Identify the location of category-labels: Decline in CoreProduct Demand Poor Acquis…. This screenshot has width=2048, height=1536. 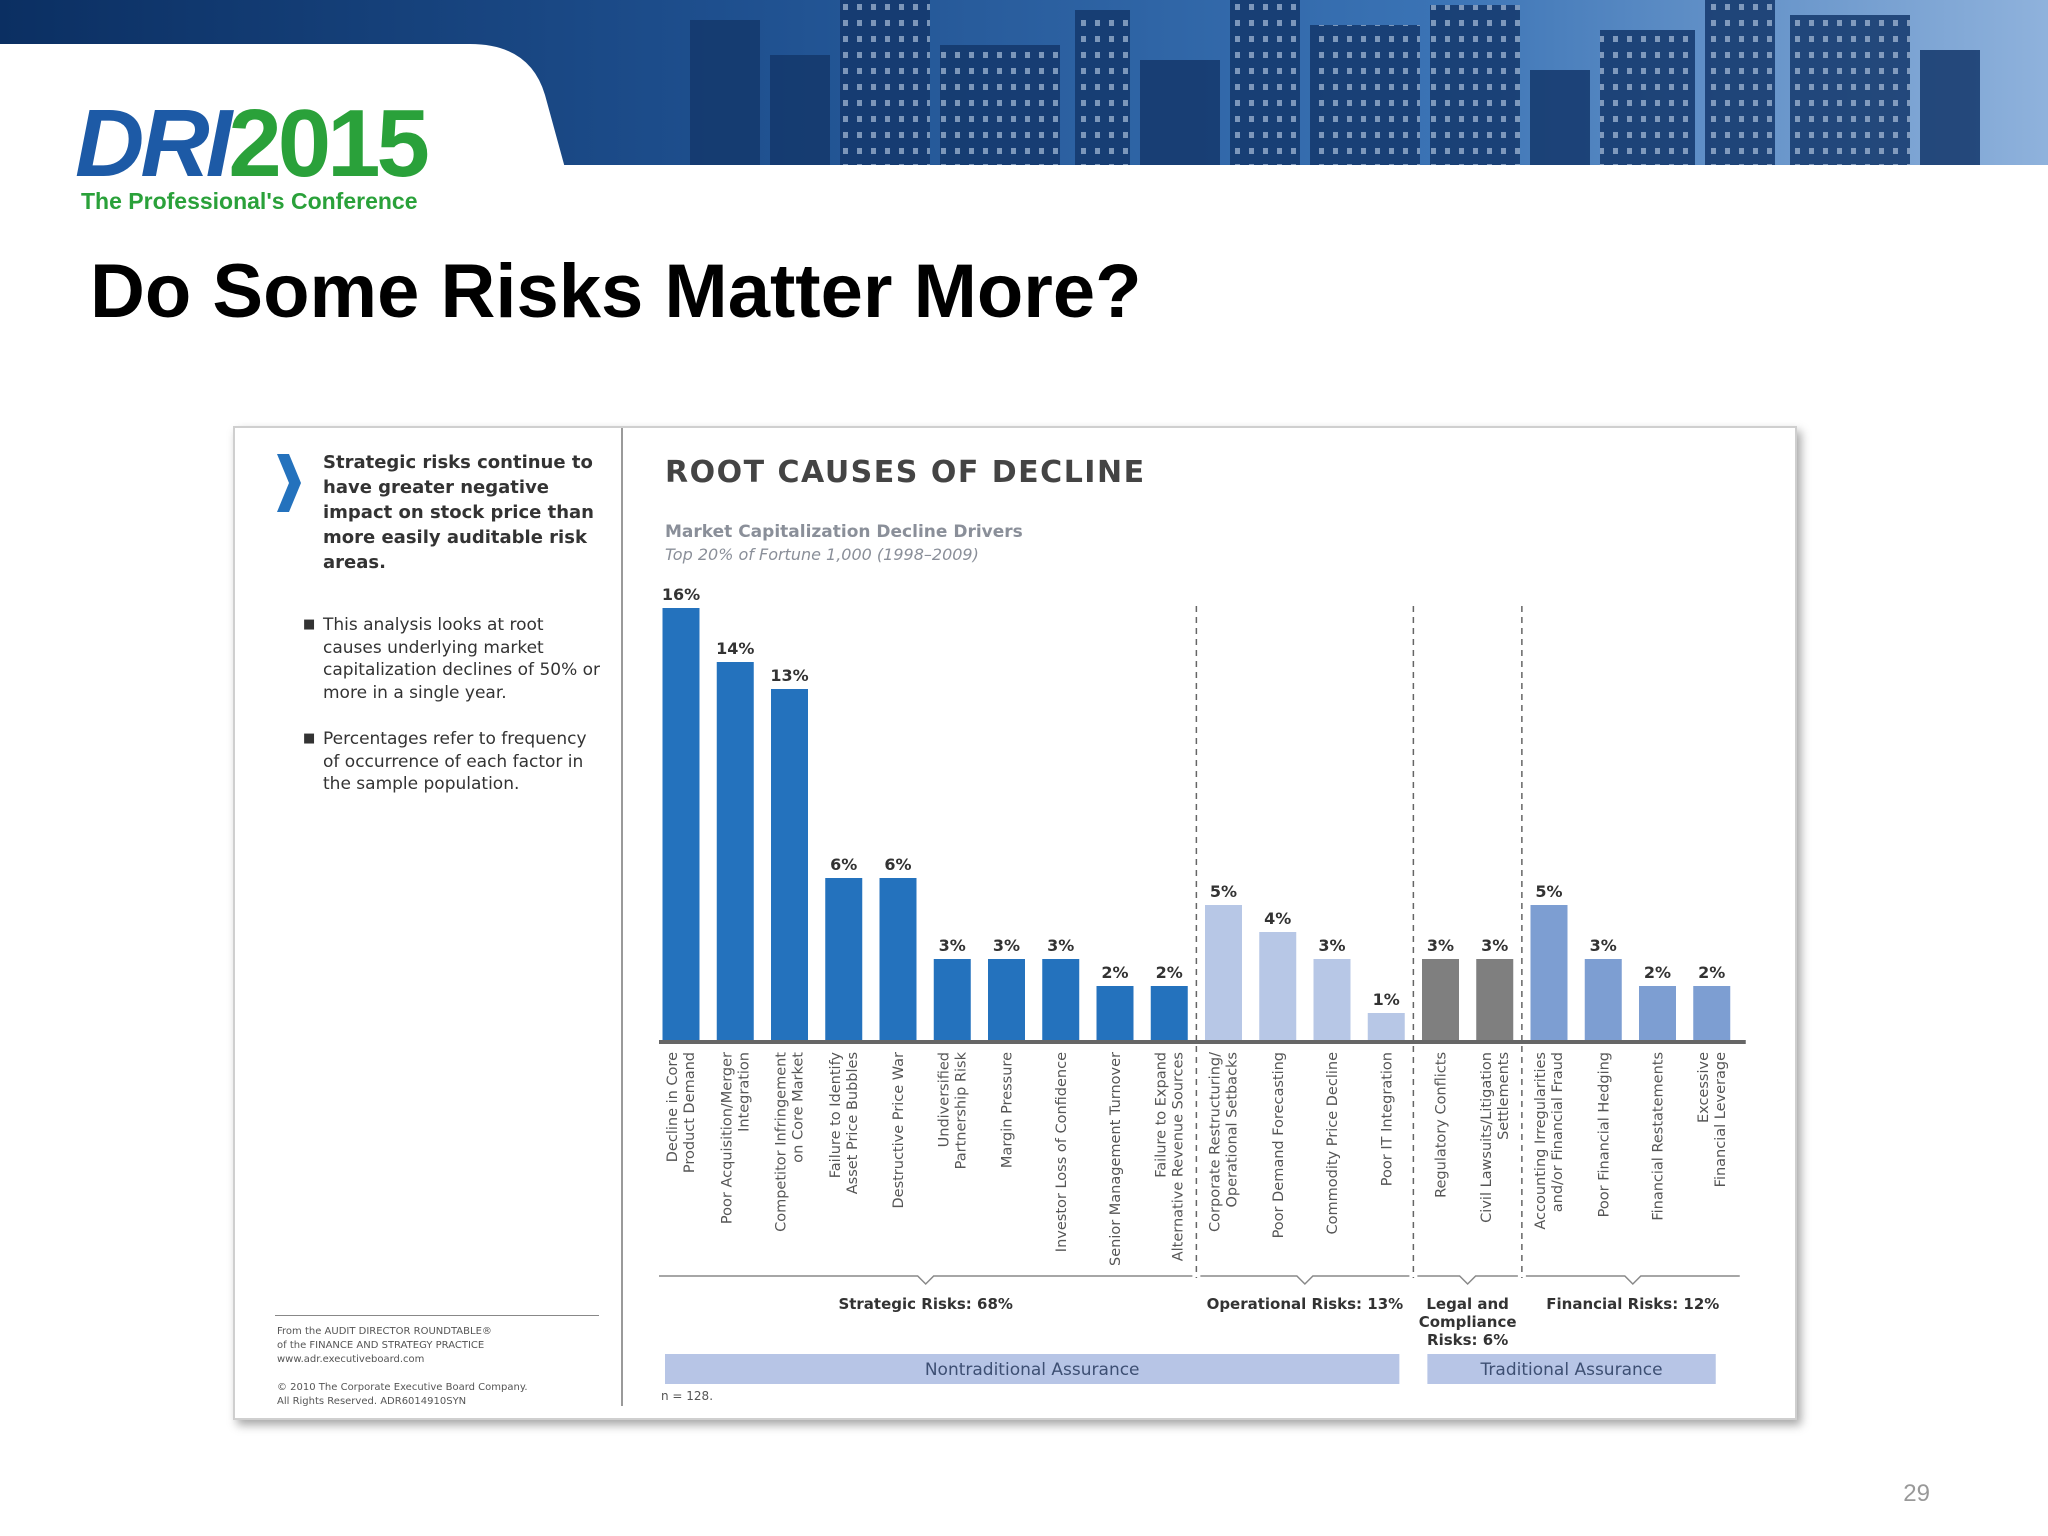
(1197, 1158).